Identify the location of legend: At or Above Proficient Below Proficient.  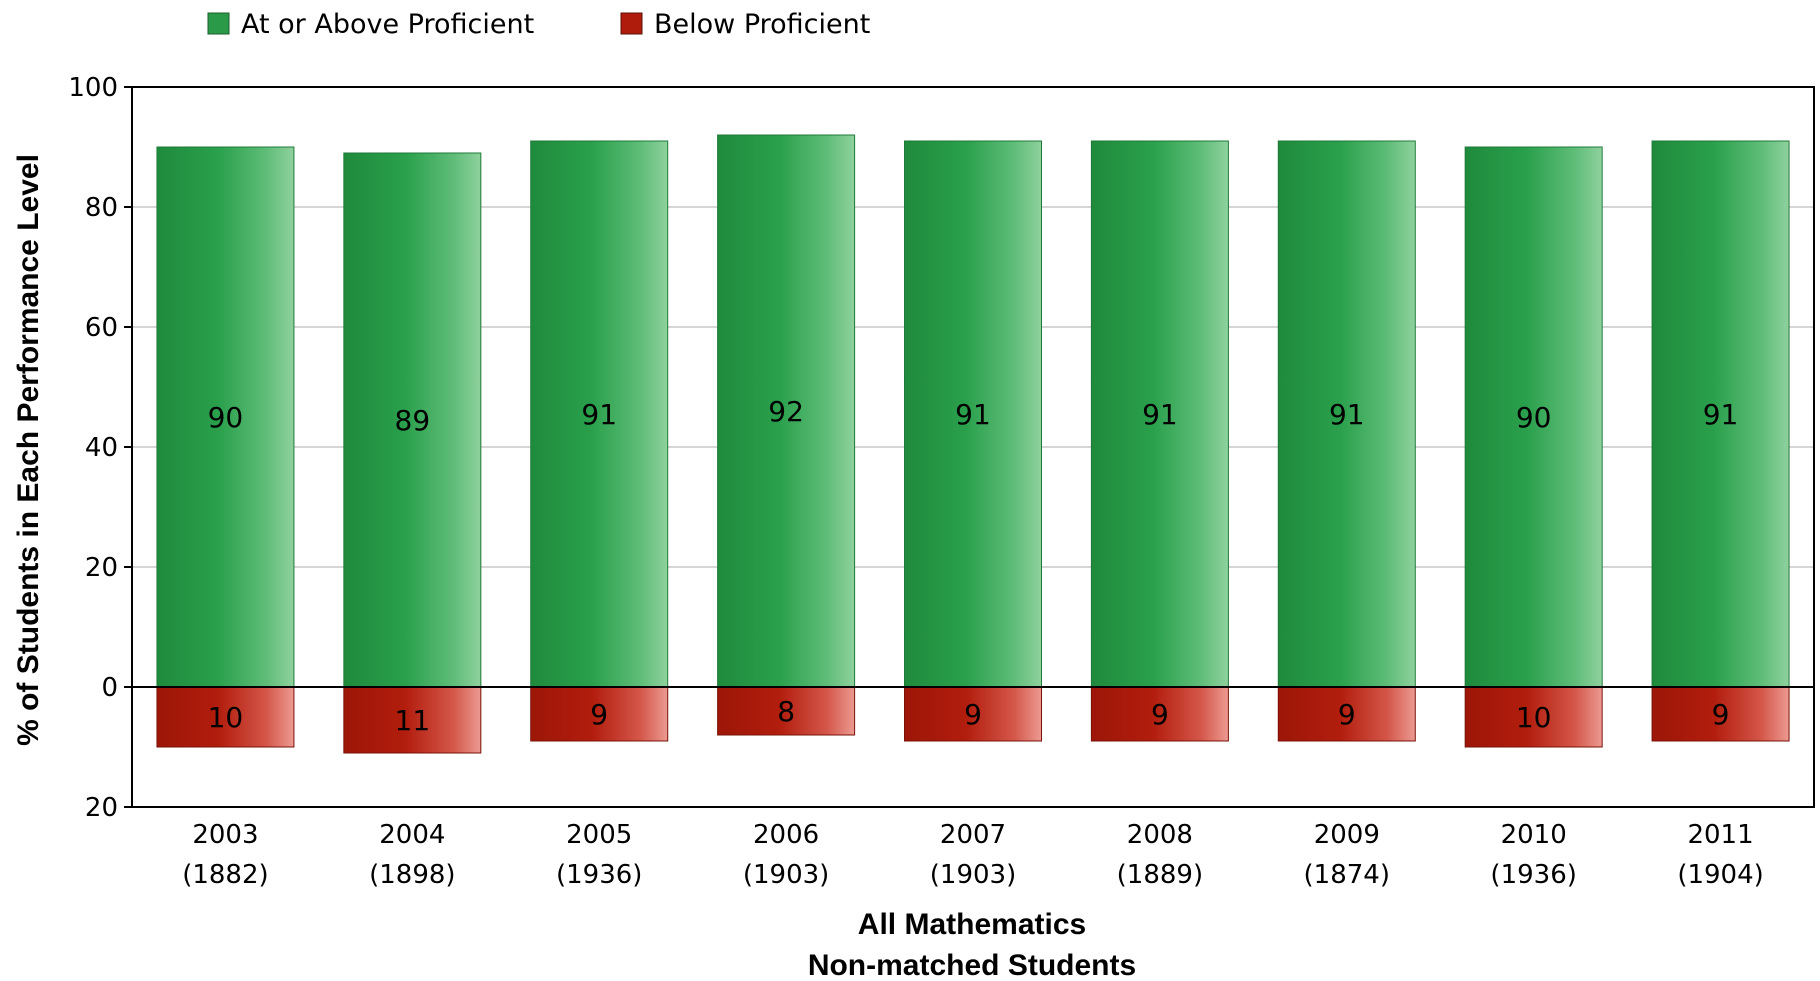
(538, 24).